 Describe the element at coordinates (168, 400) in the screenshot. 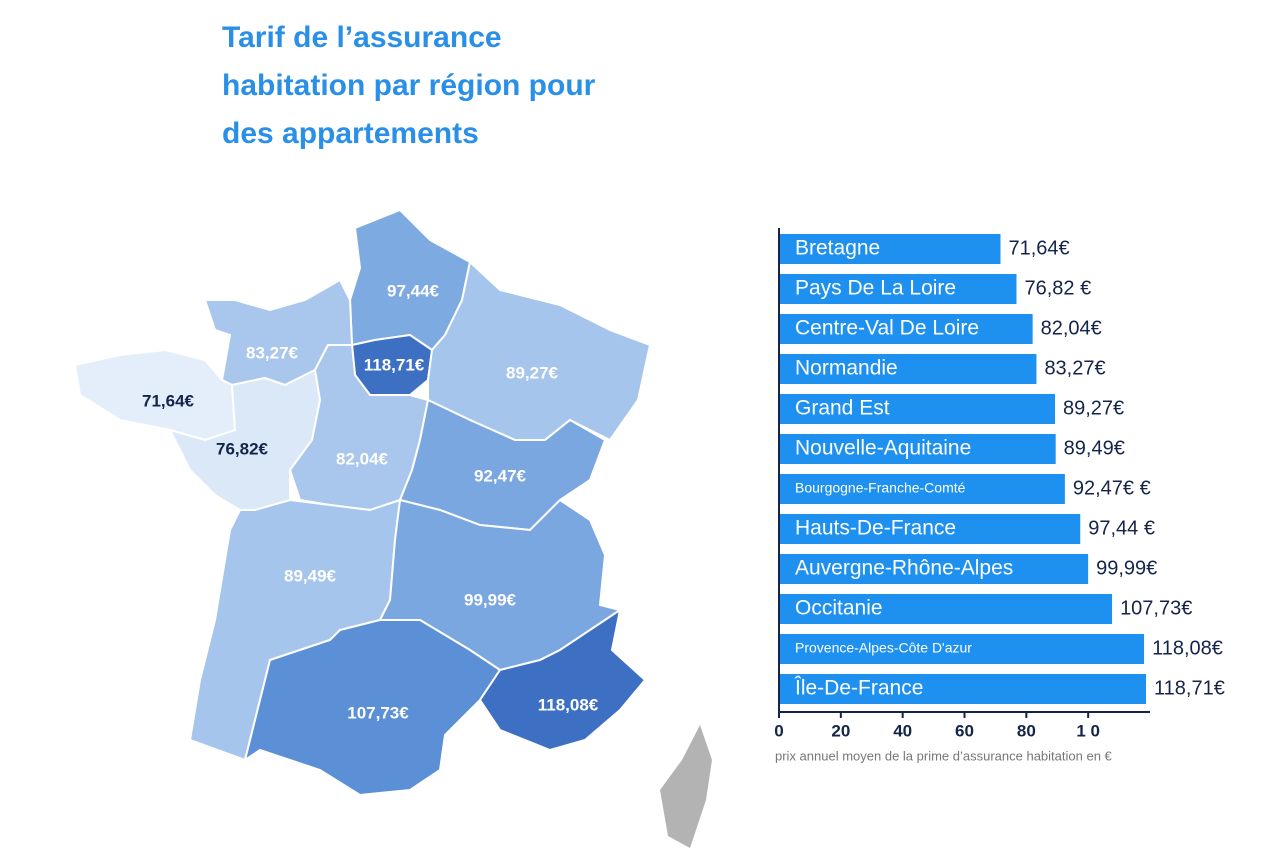

I see `region-value-label: 71,64€` at that location.